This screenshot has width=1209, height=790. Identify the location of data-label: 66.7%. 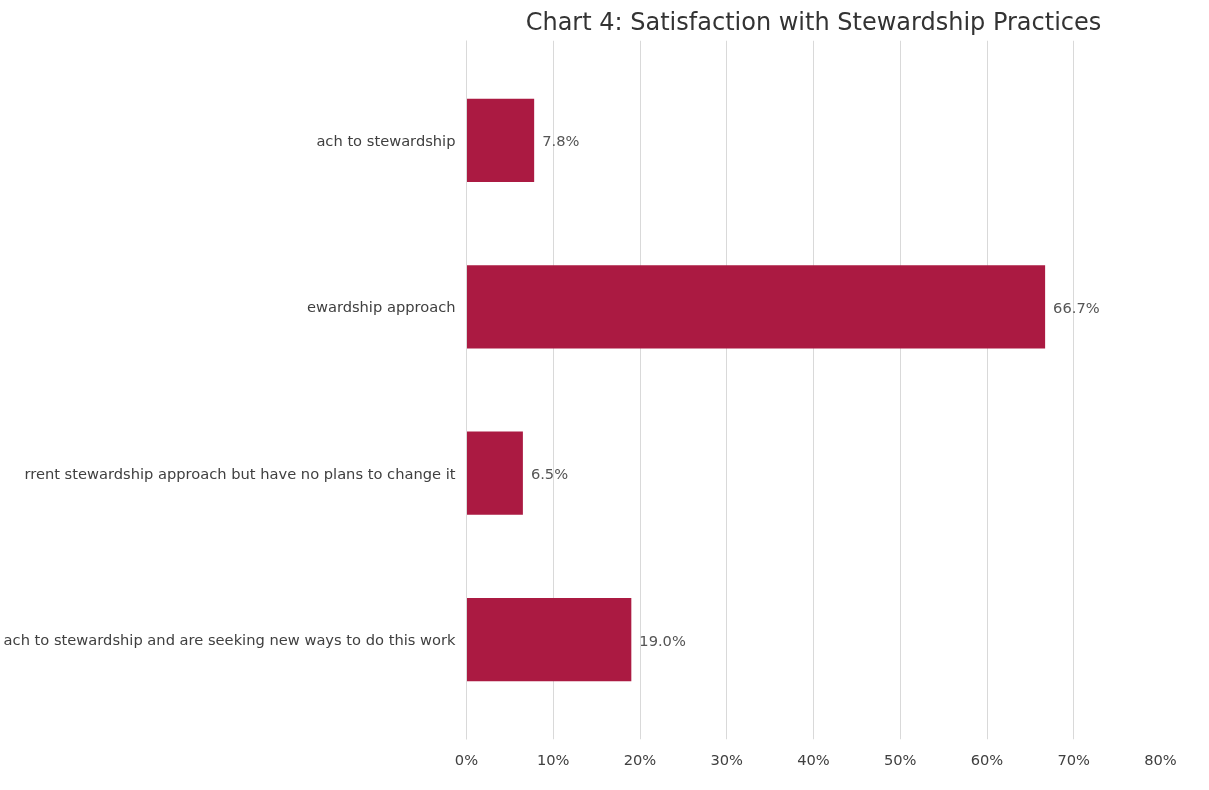
(1076, 307).